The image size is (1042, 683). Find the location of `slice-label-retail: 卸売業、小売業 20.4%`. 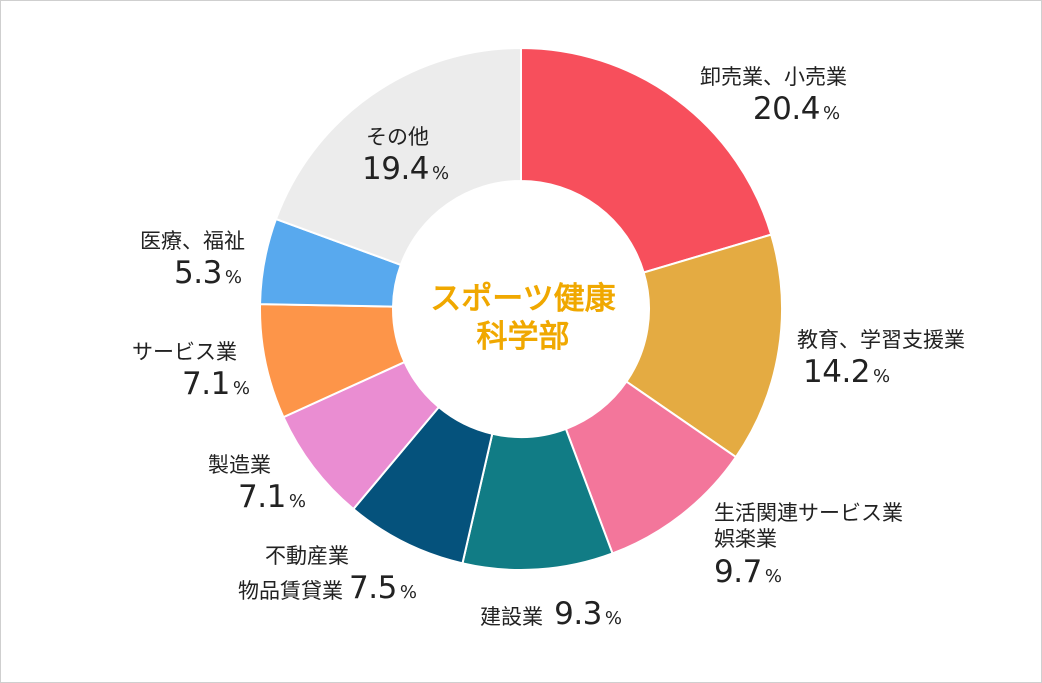

slice-label-retail: 卸売業、小売業 20.4% is located at coordinates (773, 96).